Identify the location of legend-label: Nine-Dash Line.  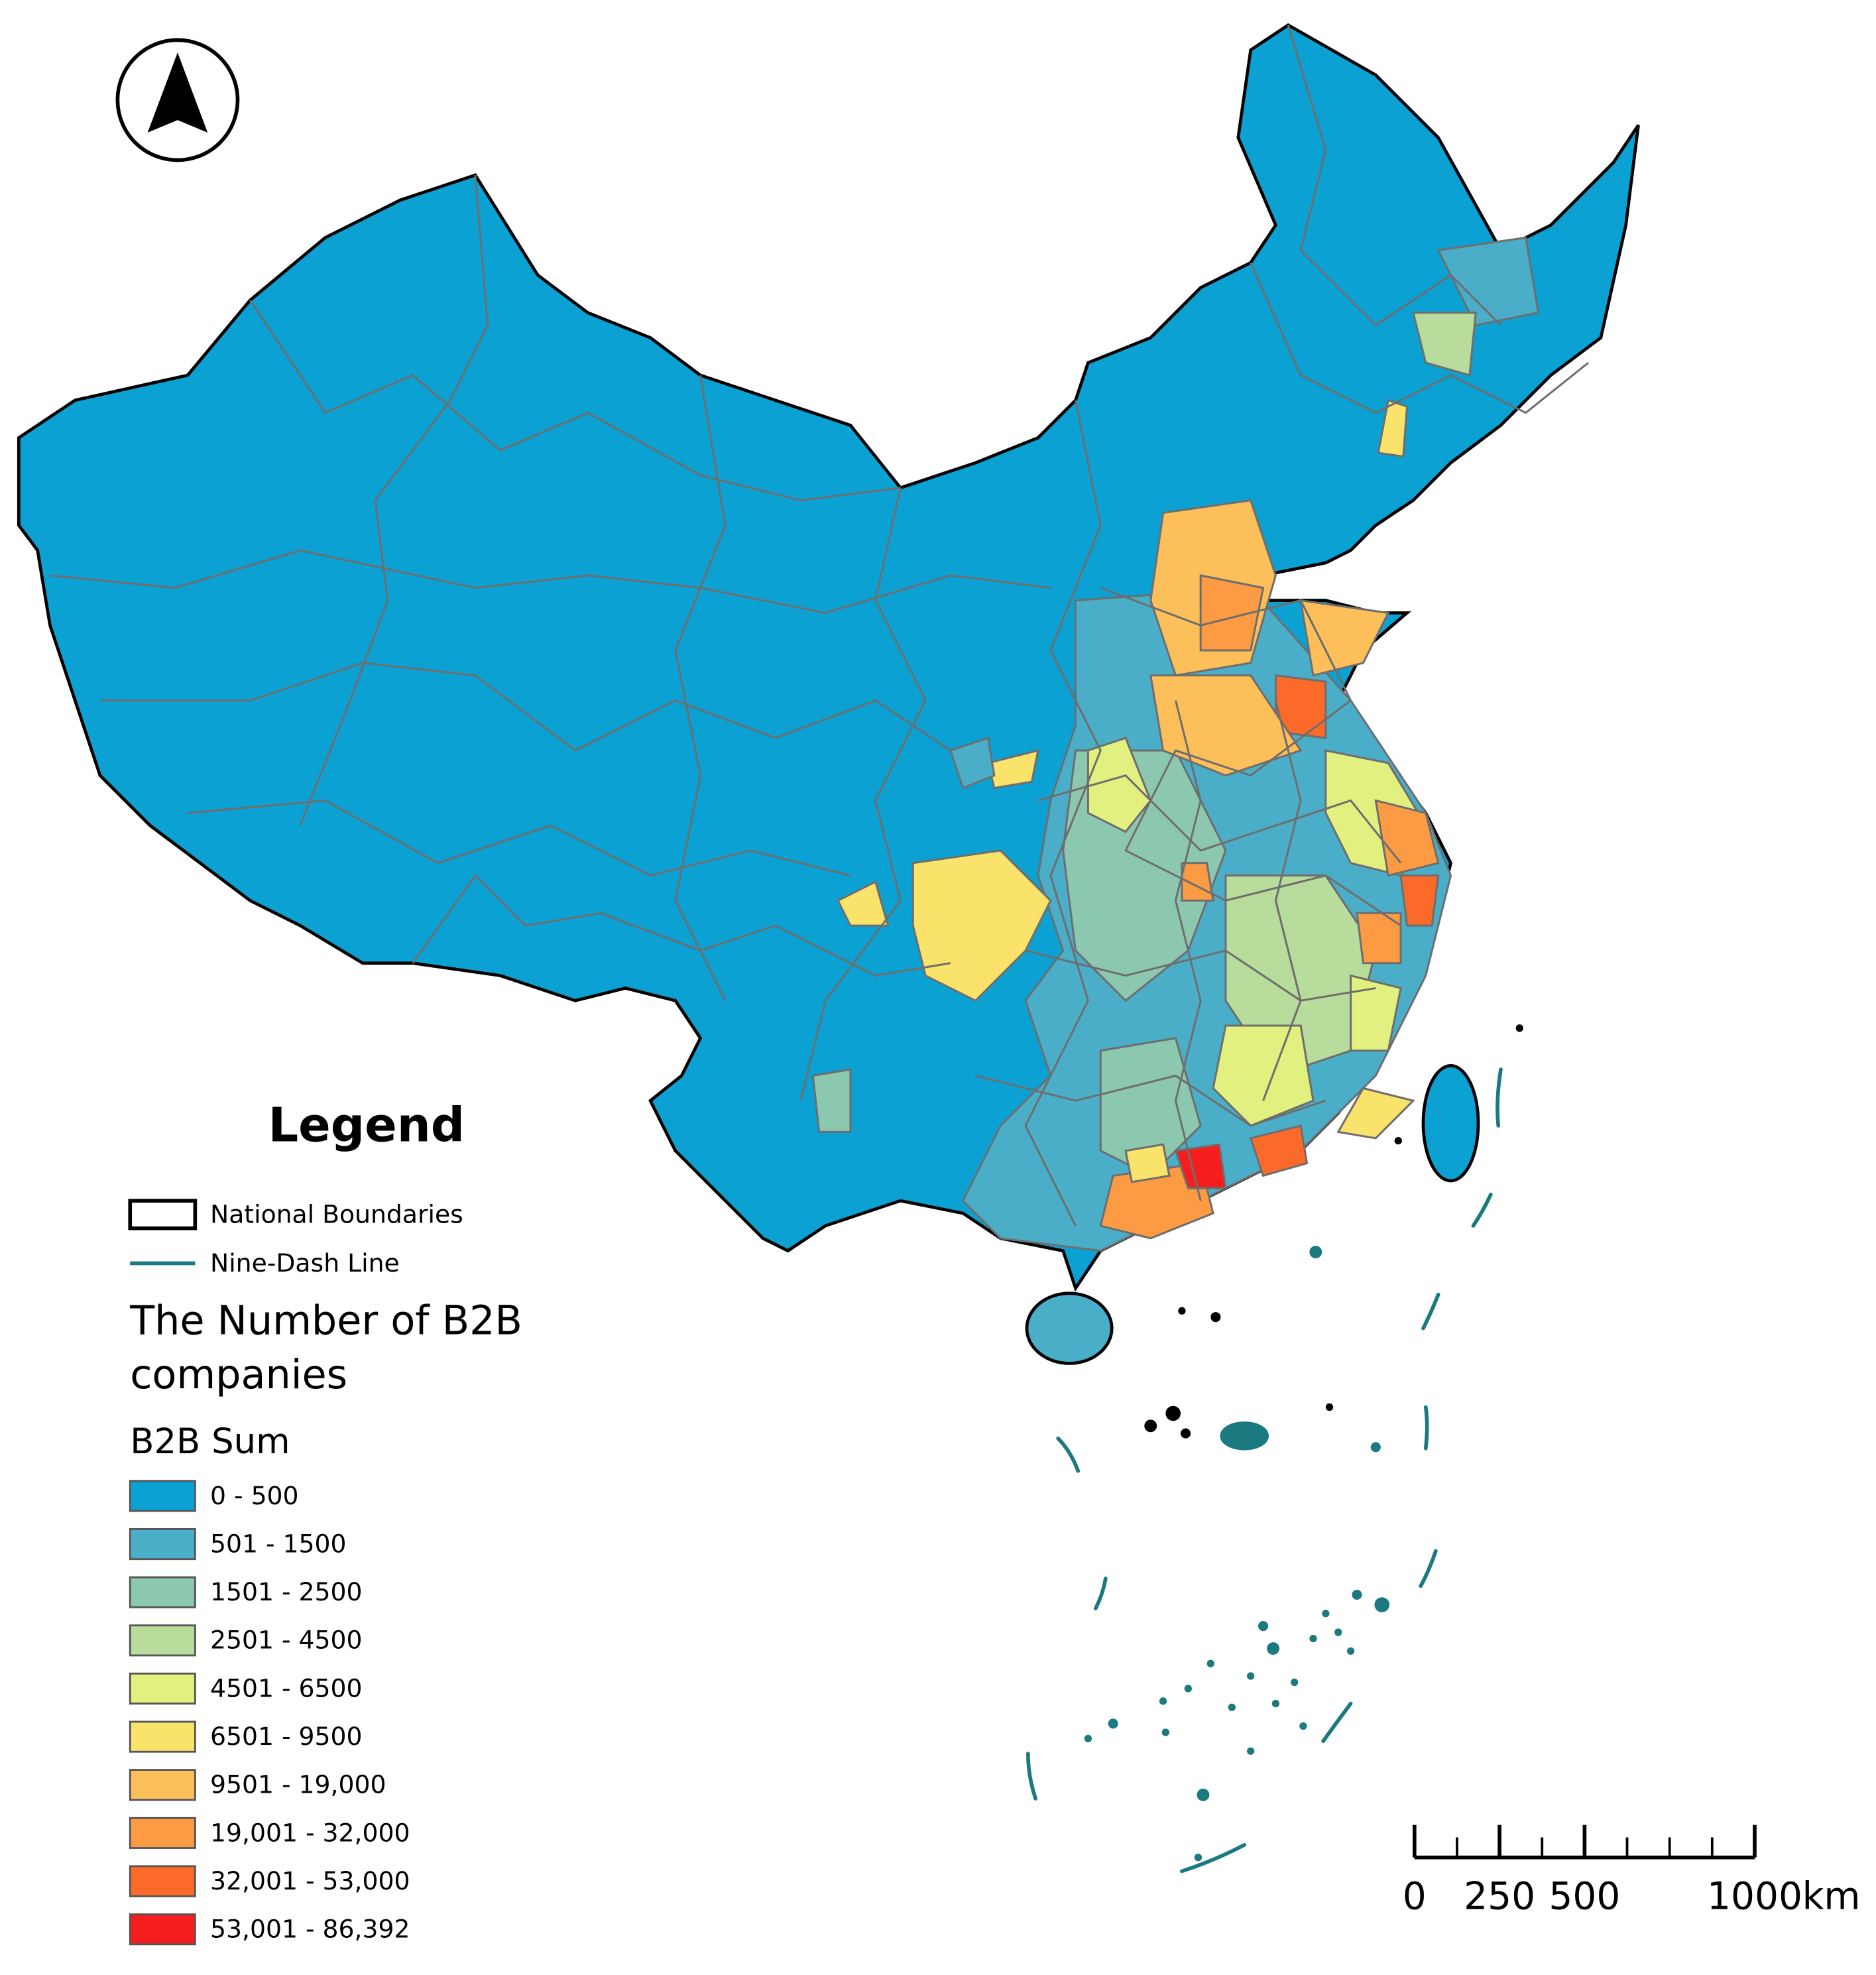
(305, 1263).